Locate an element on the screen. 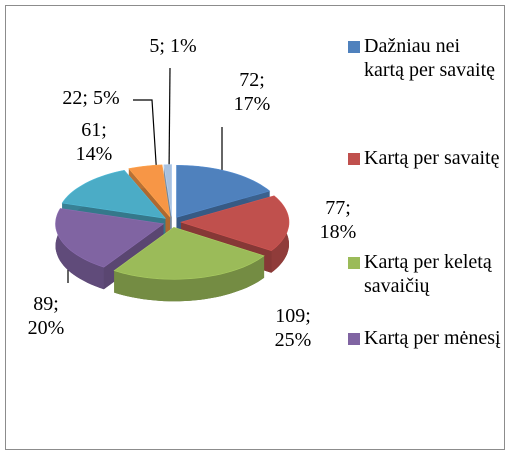  data-label: 61; 14% is located at coordinates (94, 142).